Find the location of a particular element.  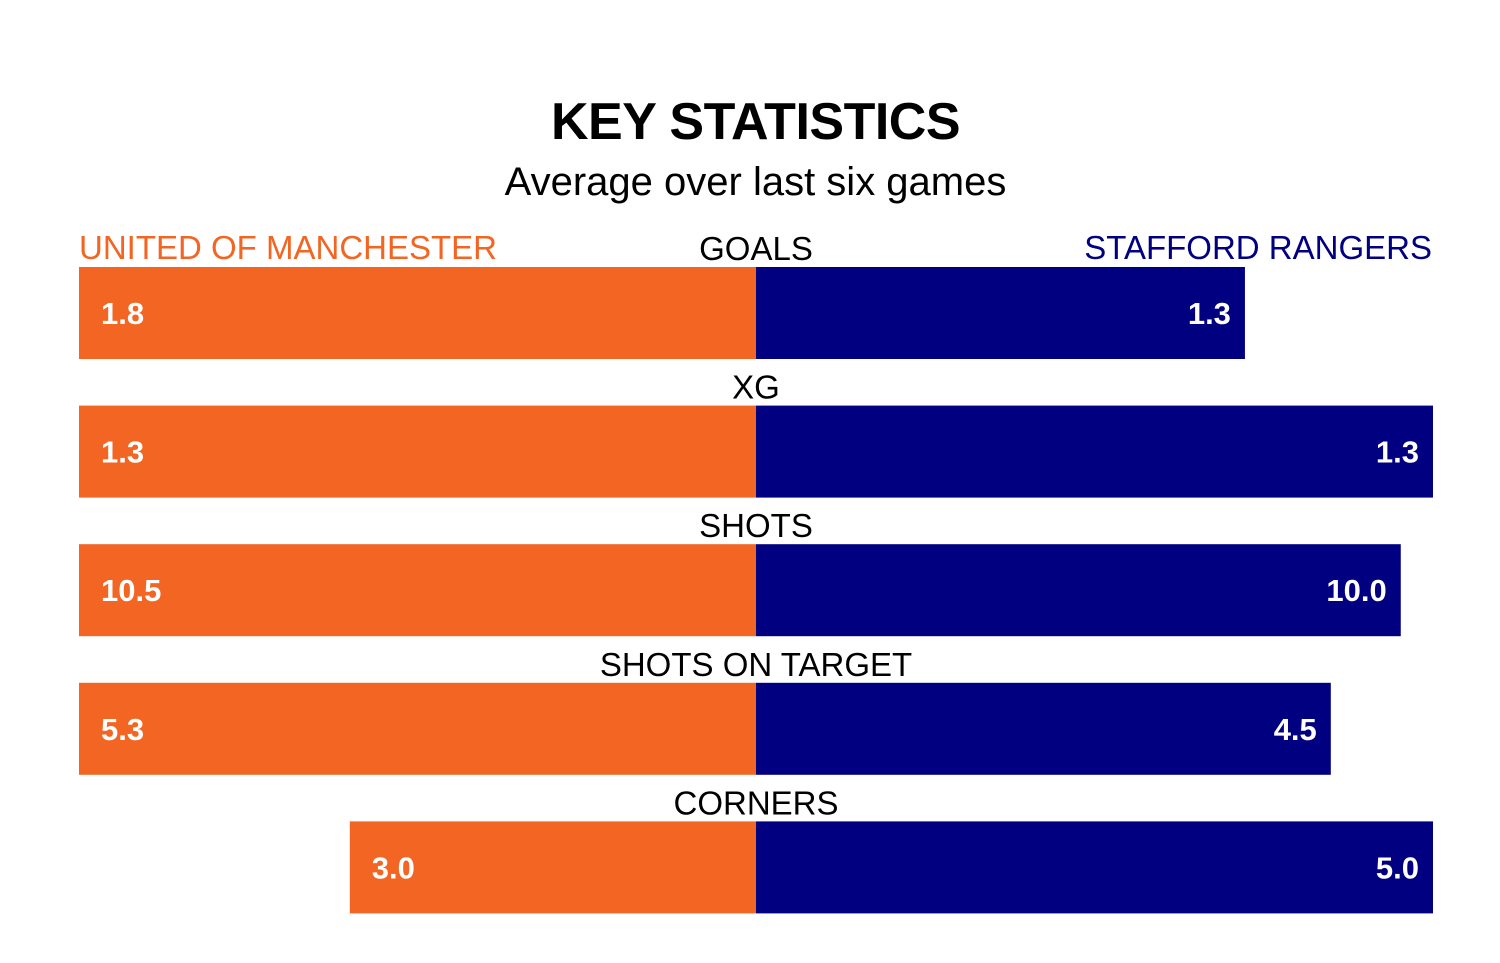

away-value-label-corners: 5.0 is located at coordinates (1397, 867).